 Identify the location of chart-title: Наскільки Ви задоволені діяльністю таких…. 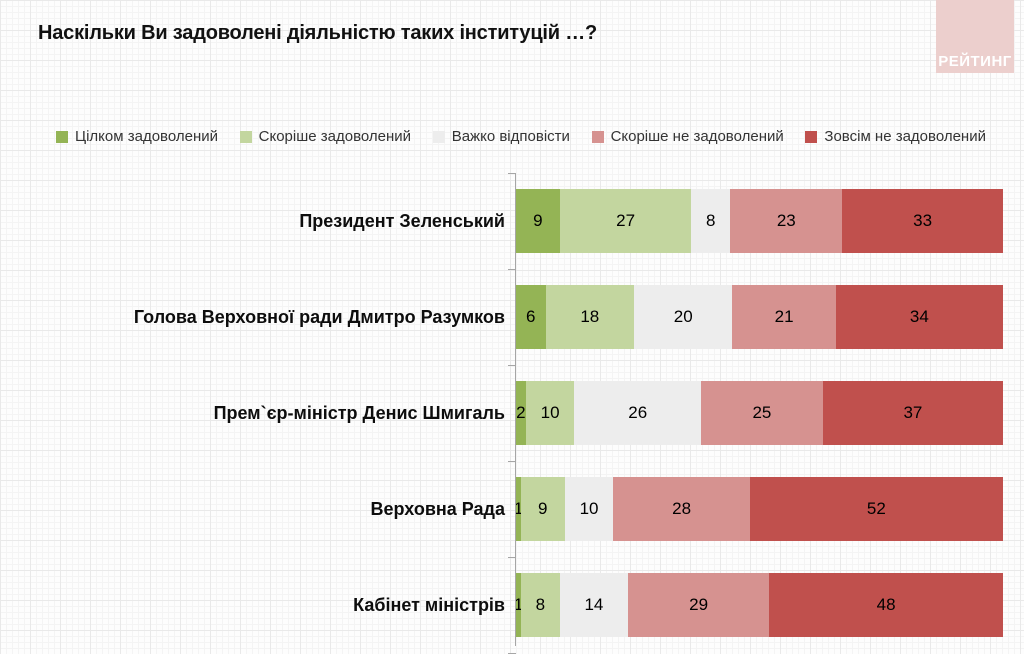
(318, 33).